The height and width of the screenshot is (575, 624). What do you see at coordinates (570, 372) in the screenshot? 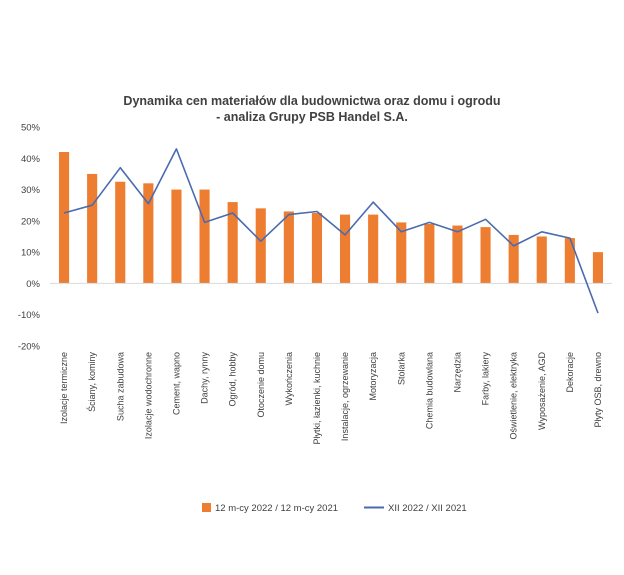
I see `category-label: Dekoracje` at bounding box center [570, 372].